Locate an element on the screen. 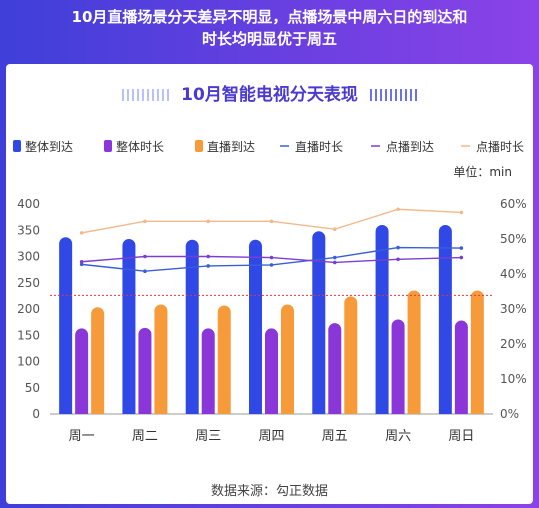  y-right-tick-label: 40% is located at coordinates (513, 274).